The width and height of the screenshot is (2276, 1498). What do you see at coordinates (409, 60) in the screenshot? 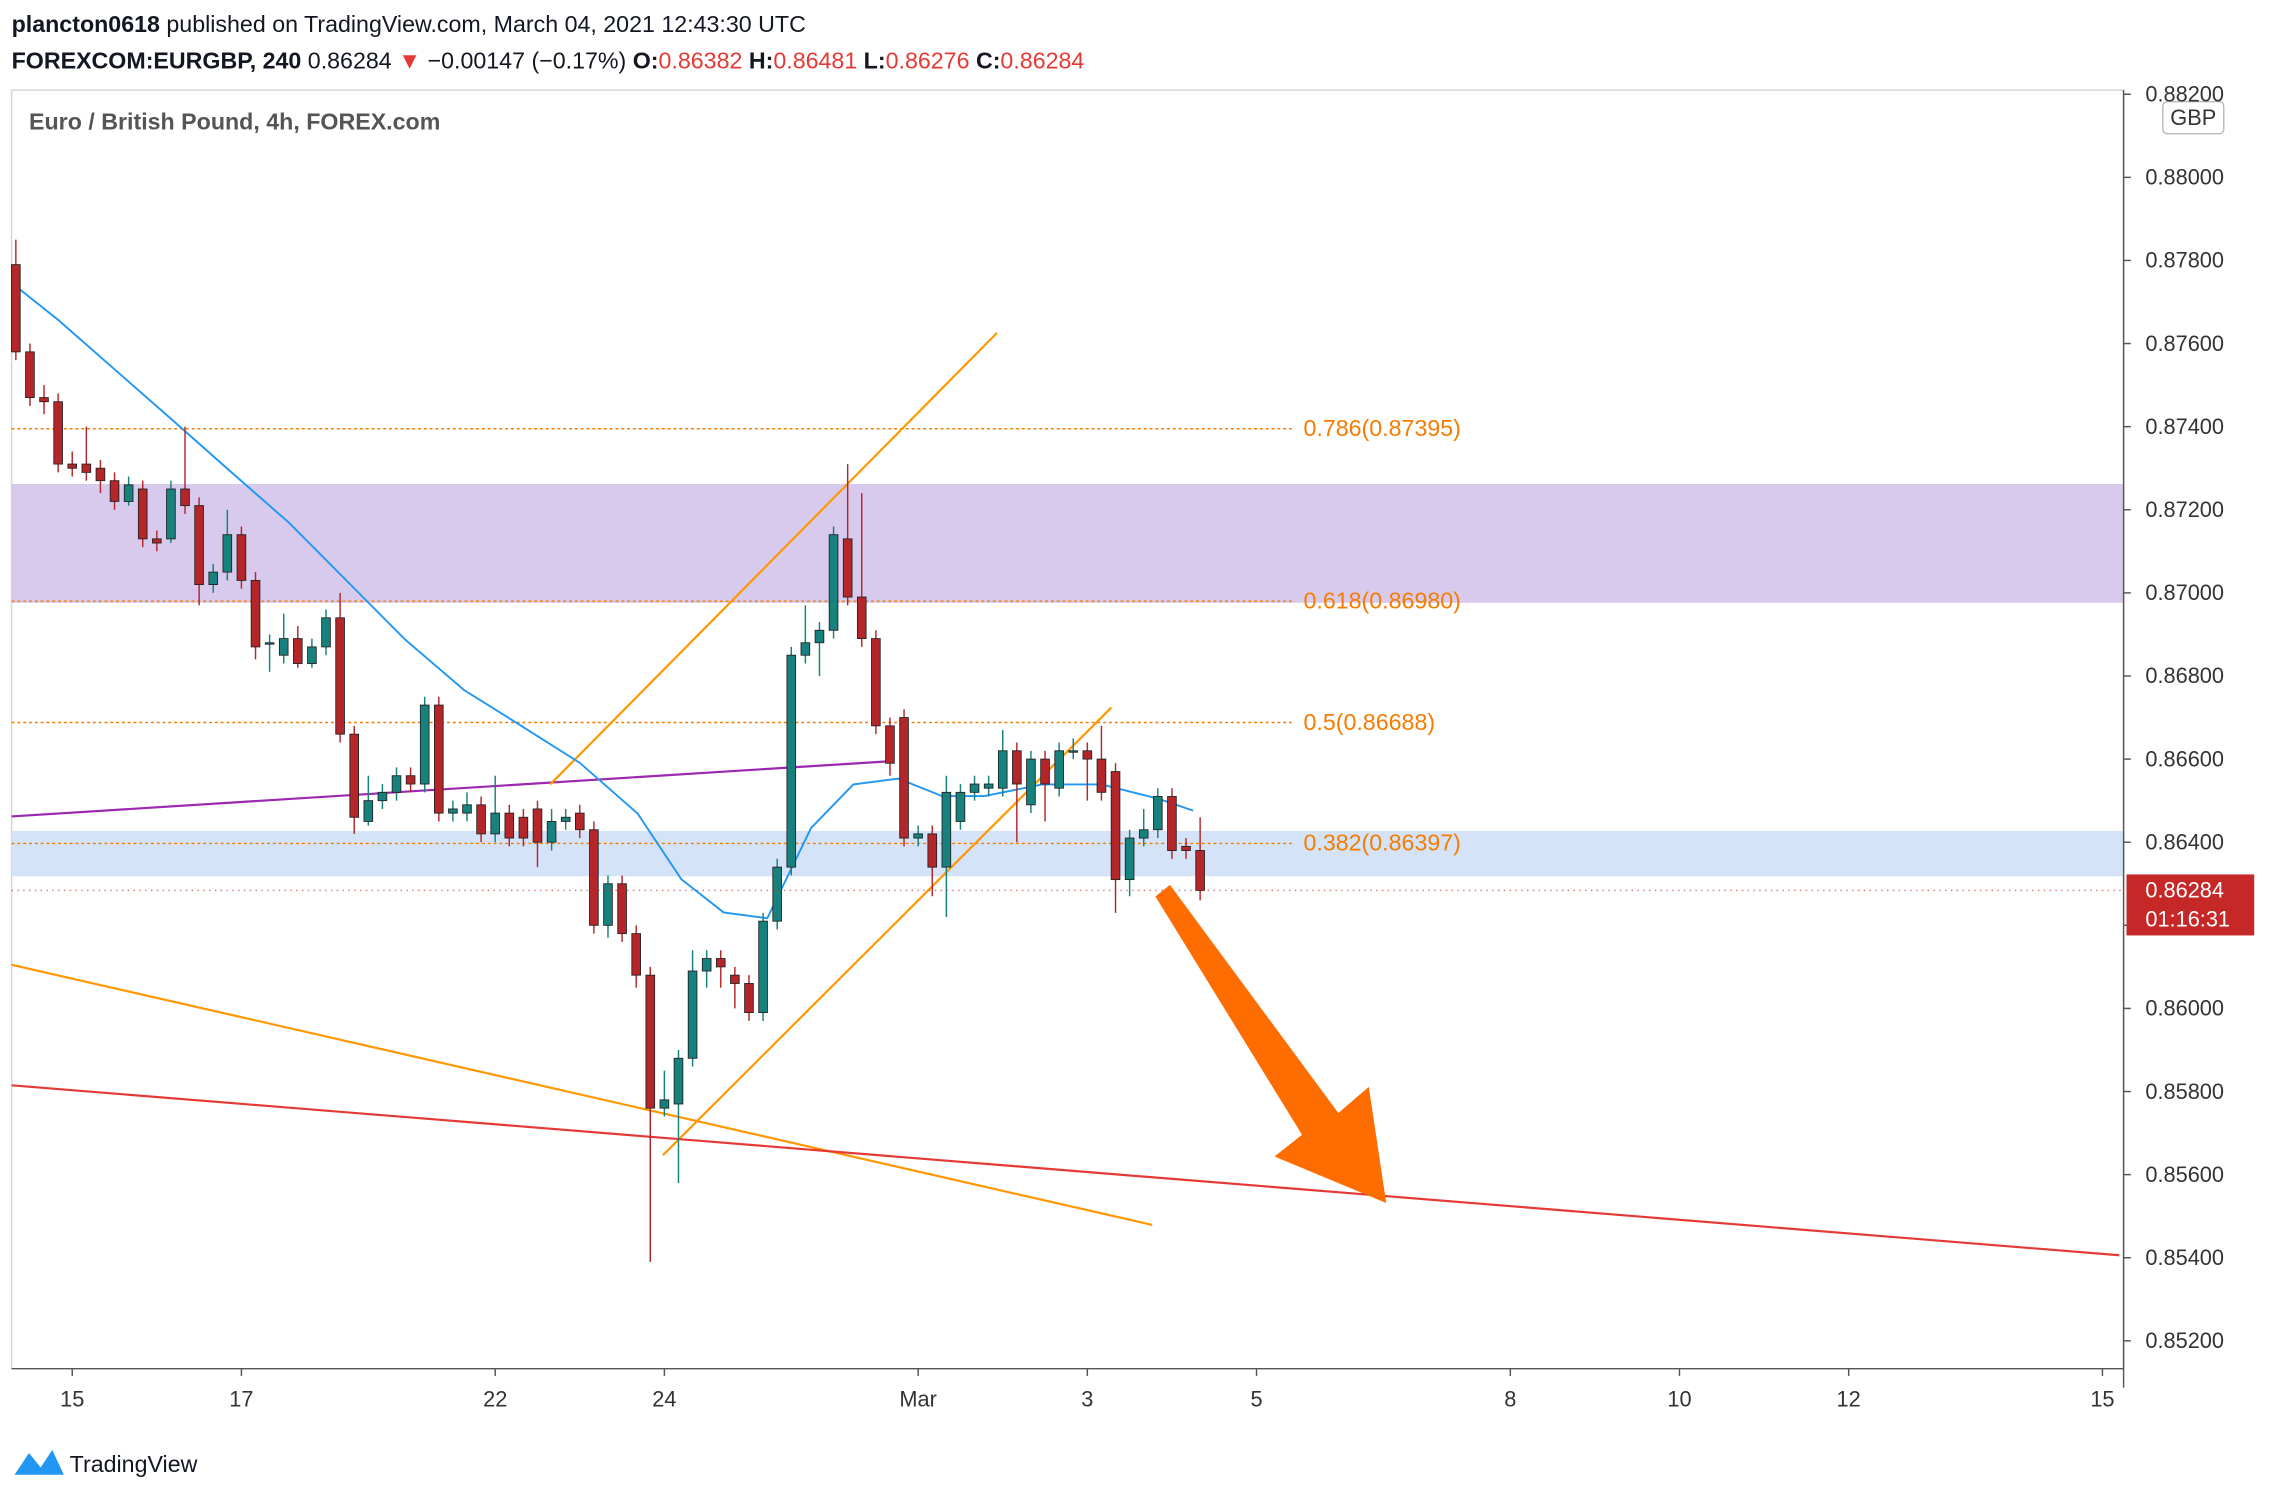
I see `change-arrow: ▼` at bounding box center [409, 60].